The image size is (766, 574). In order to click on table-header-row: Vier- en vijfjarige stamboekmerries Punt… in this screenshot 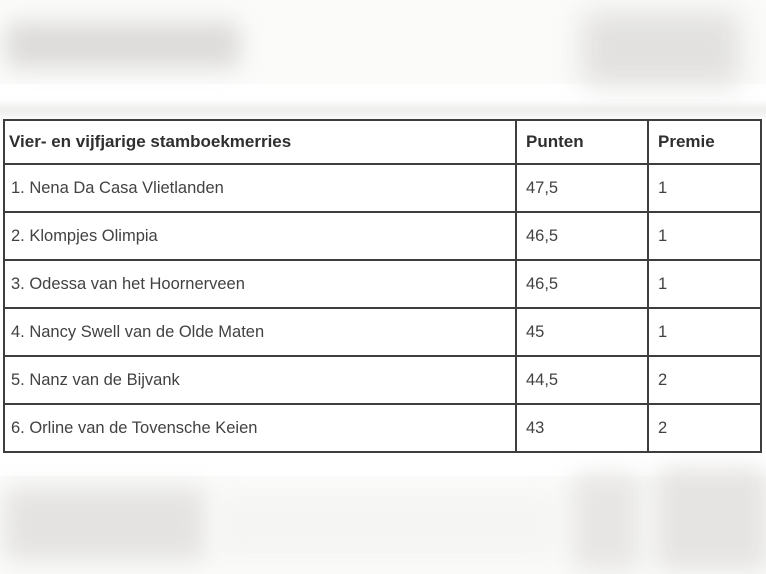, I will do `click(382, 142)`.